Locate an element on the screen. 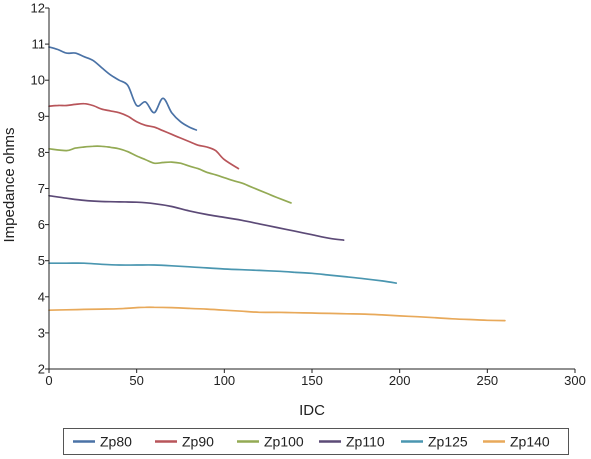 This screenshot has height=459, width=591. x-tick-label: 300 is located at coordinates (575, 380).